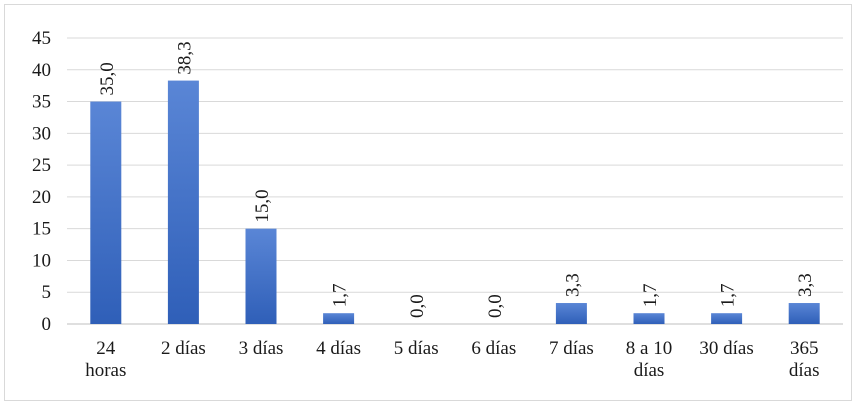 This screenshot has height=405, width=857. Describe the element at coordinates (47, 324) in the screenshot. I see `y-tick-label: 0` at that location.